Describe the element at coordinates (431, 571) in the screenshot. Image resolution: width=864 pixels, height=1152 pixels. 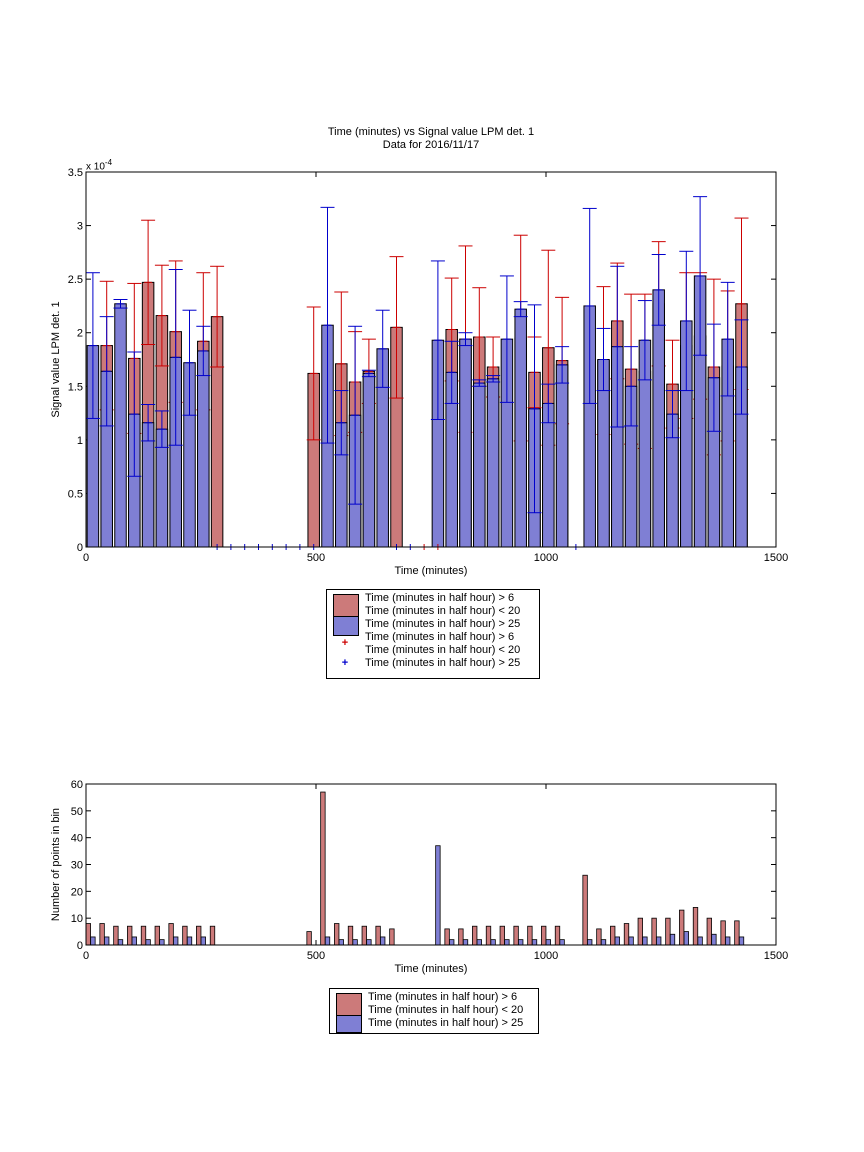
I see `x-axis-label: Time (minutes)` at that location.